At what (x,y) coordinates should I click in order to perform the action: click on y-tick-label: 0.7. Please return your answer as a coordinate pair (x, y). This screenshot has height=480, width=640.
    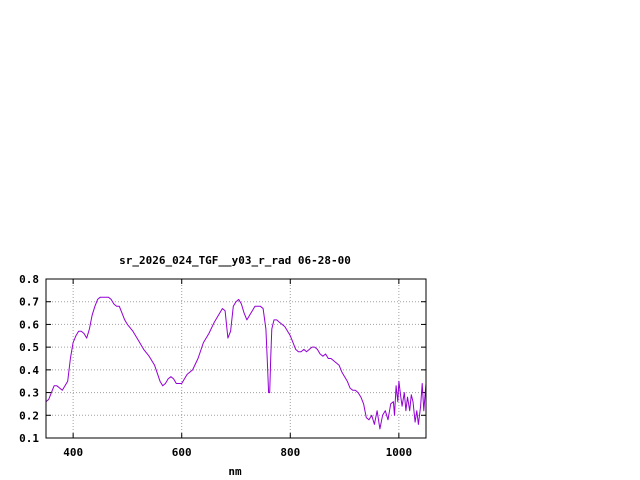
    Looking at the image, I should click on (29, 302).